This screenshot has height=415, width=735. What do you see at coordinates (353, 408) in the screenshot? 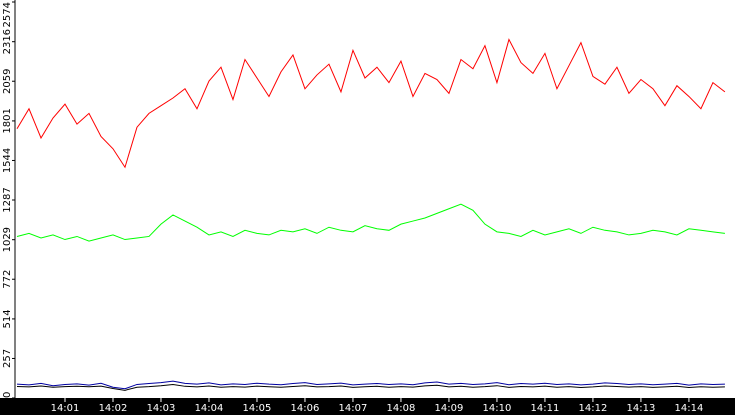
I see `x-tick-label: 14:07` at bounding box center [353, 408].